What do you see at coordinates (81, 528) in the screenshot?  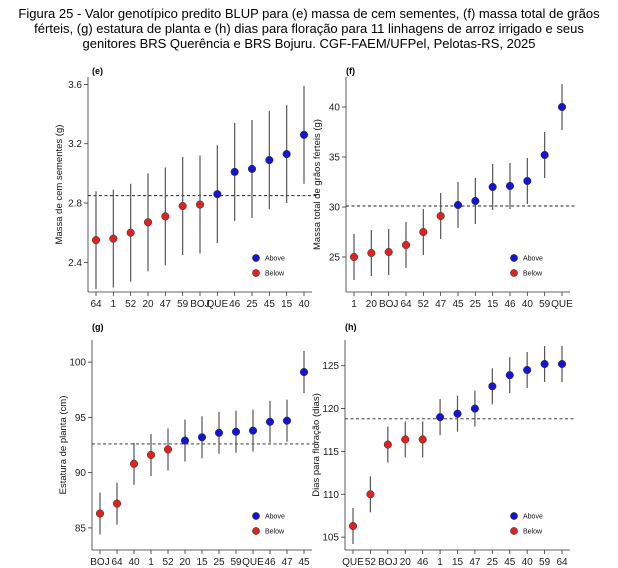 I see `y-tick-label: 85` at bounding box center [81, 528].